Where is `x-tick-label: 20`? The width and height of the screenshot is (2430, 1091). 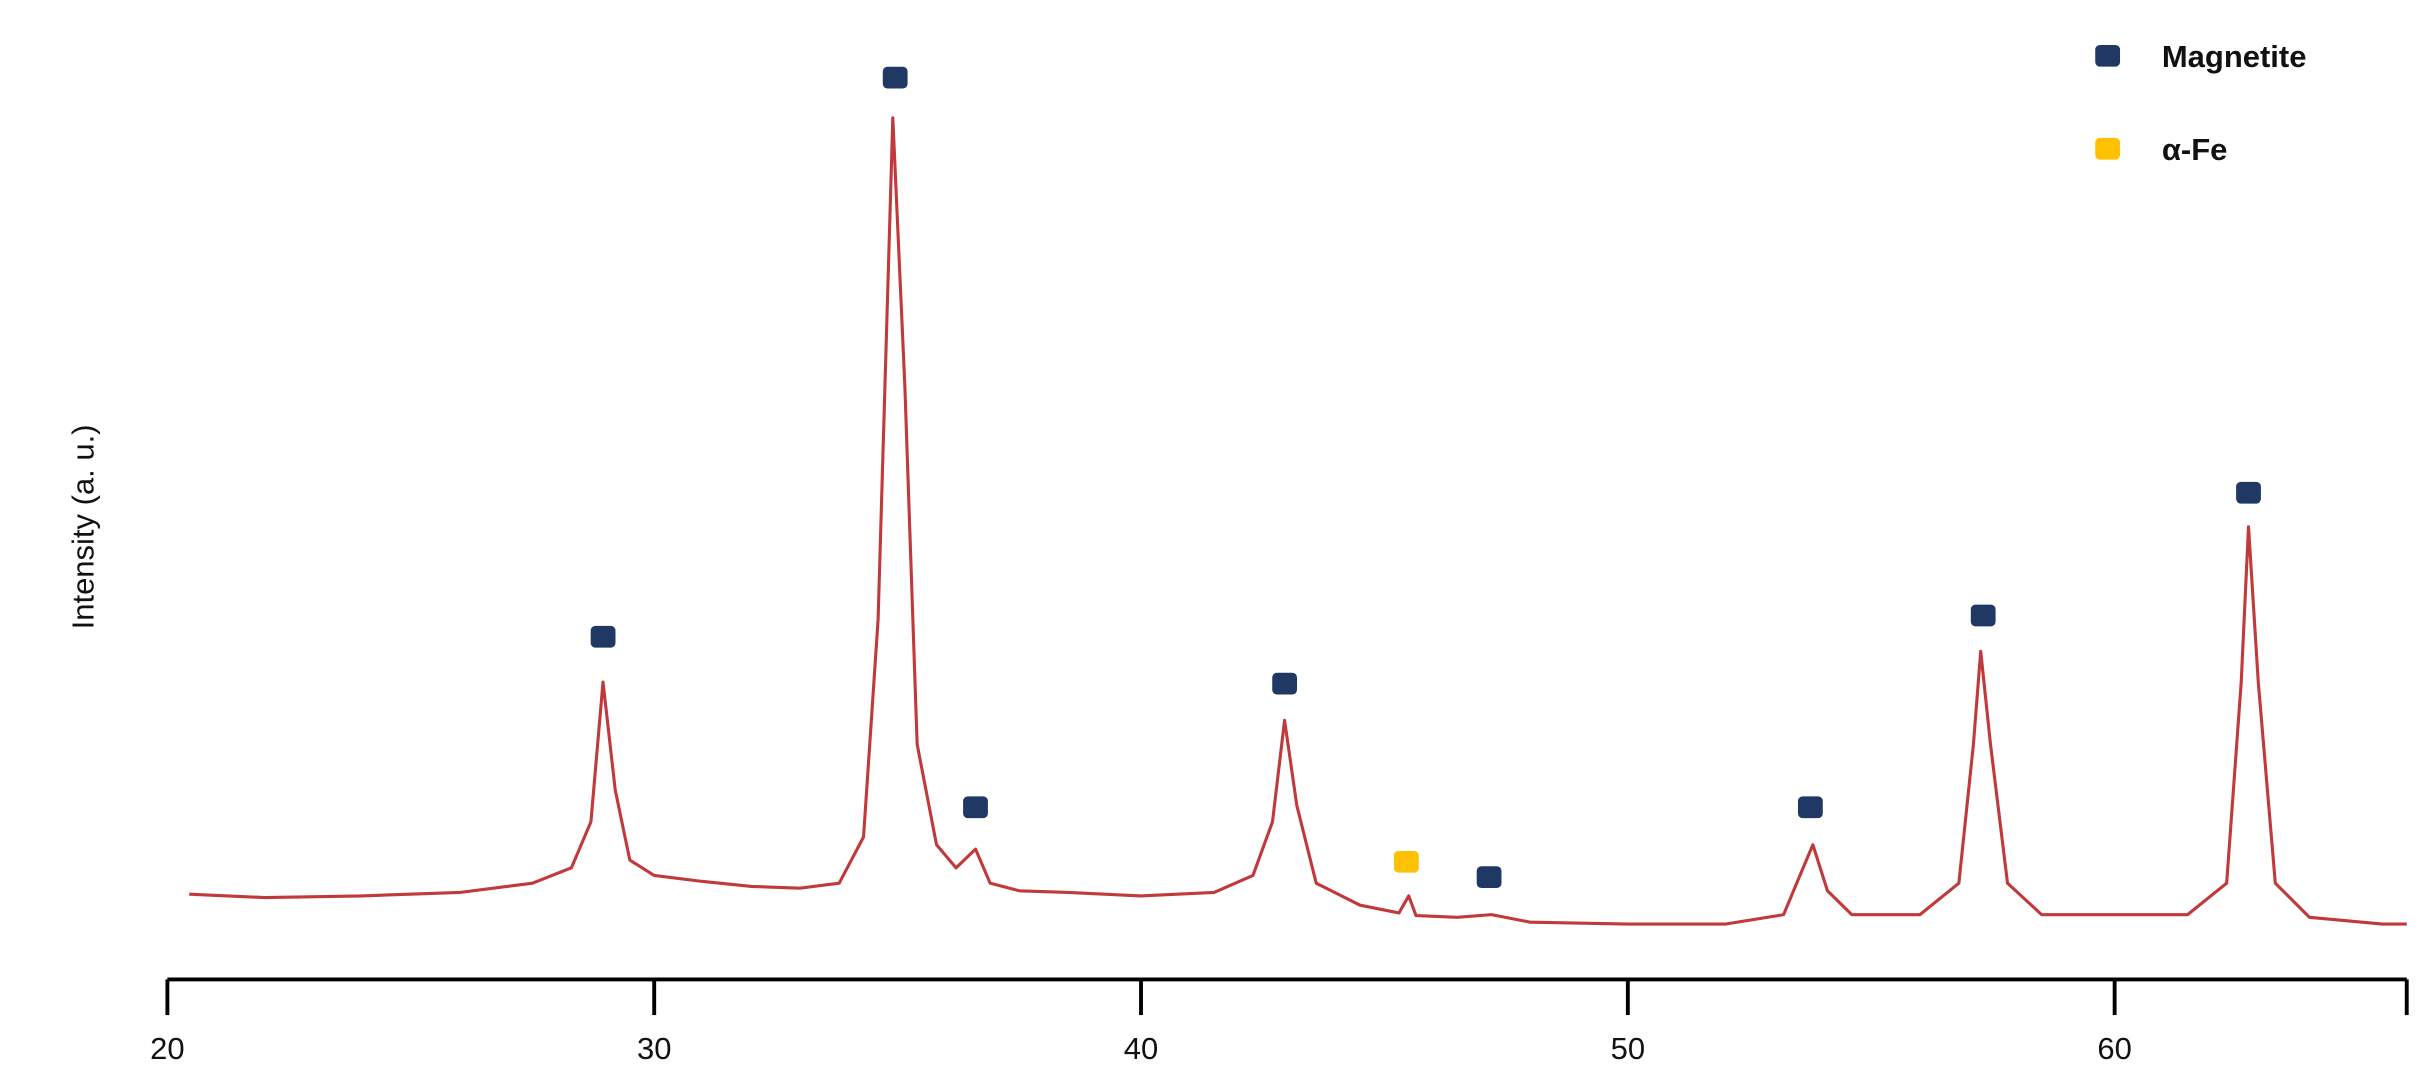
x-tick-label: 20 is located at coordinates (167, 1048).